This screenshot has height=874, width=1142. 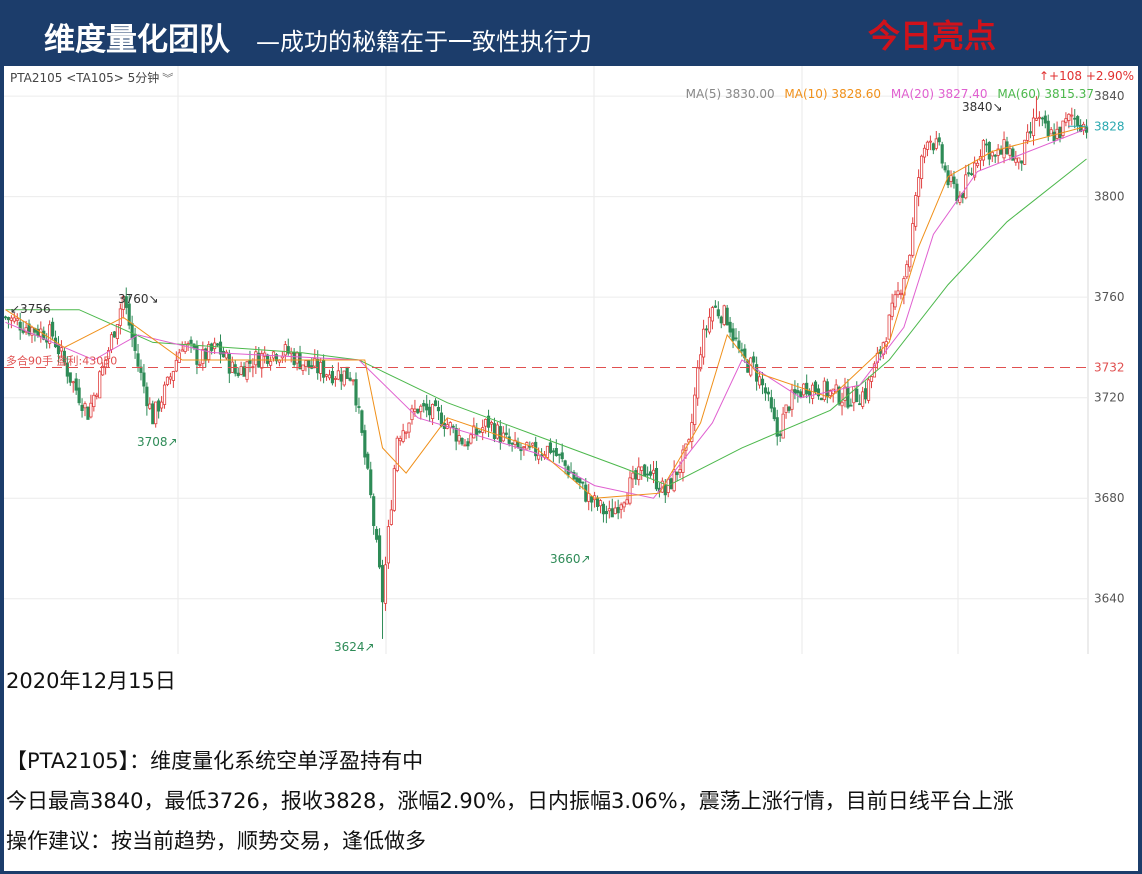 What do you see at coordinates (137, 40) in the screenshot?
I see `brand-title: 维度量化团队` at bounding box center [137, 40].